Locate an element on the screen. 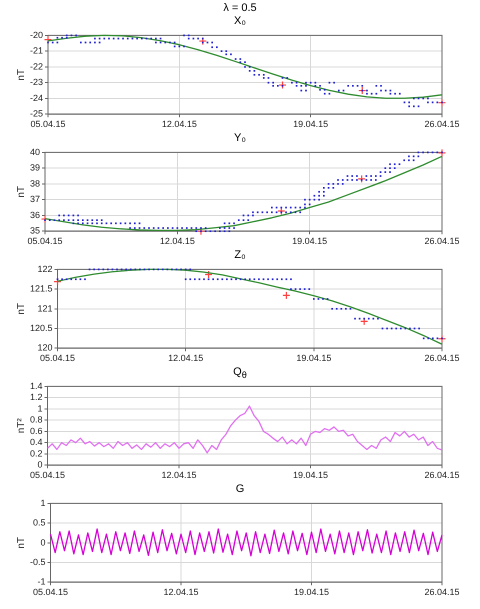  y-tick-label: 38 is located at coordinates (35, 183).